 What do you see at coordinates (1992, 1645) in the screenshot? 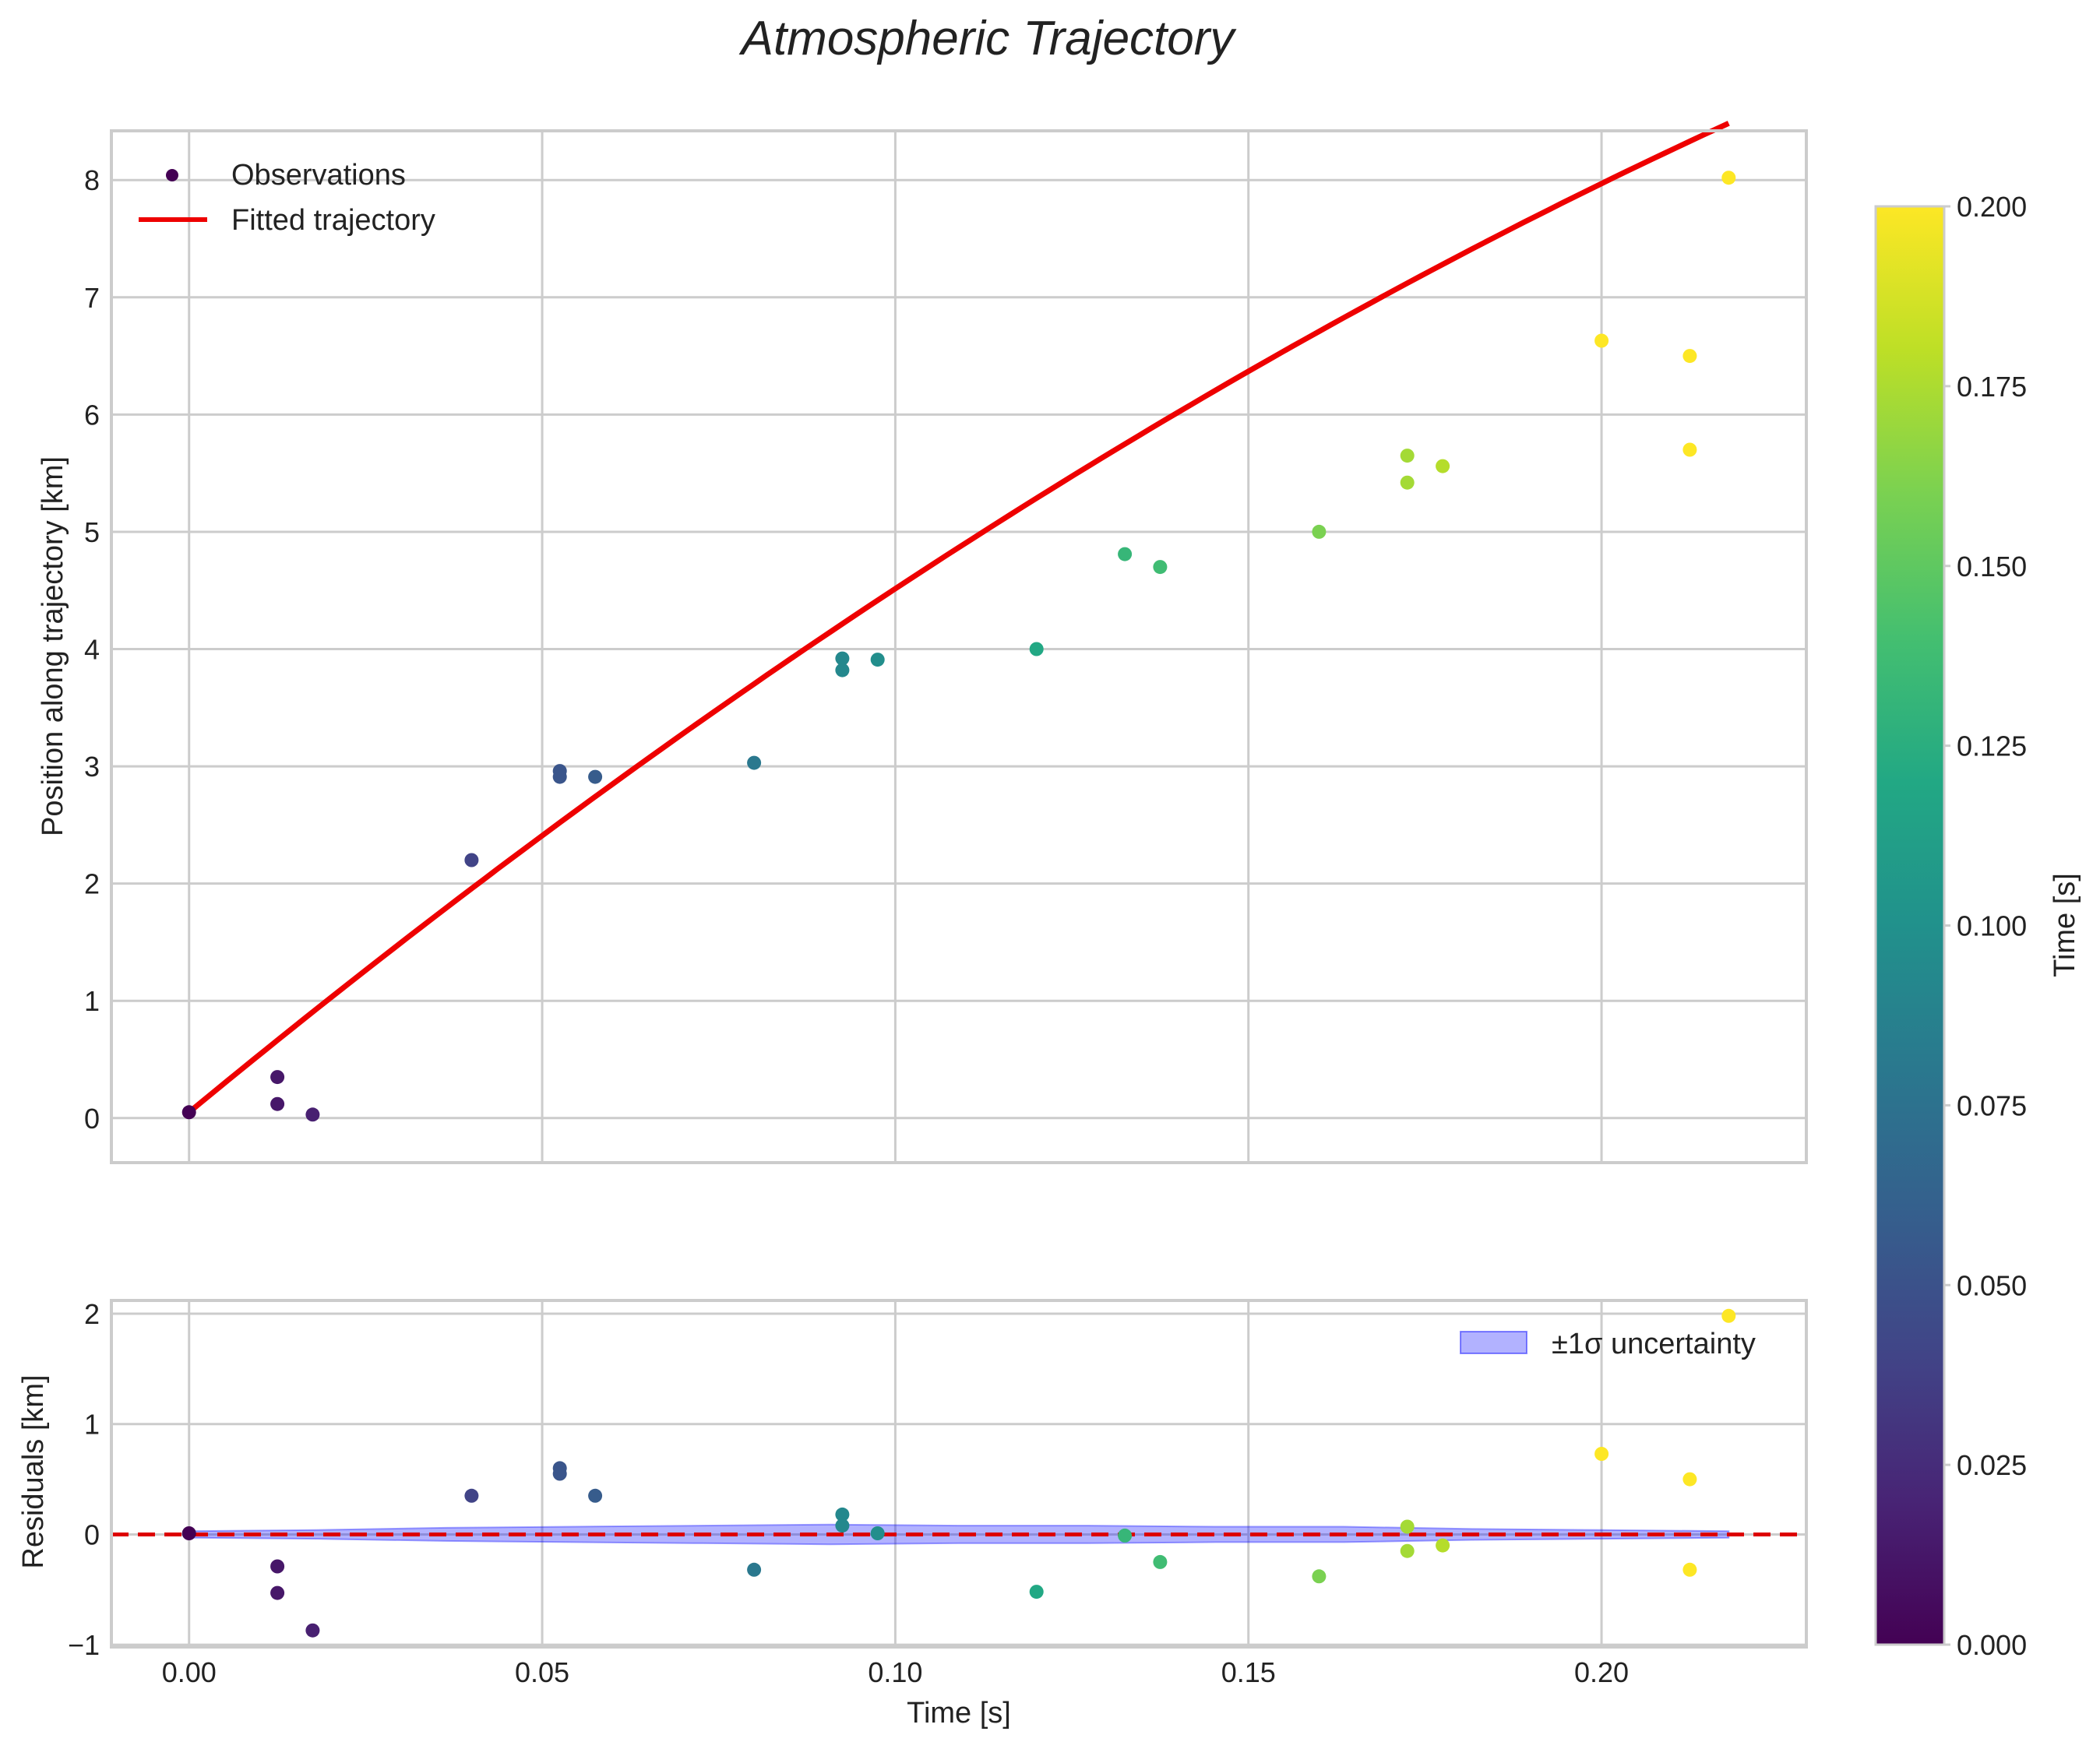
I see `colorbar-tick-label: 0.000` at bounding box center [1992, 1645].